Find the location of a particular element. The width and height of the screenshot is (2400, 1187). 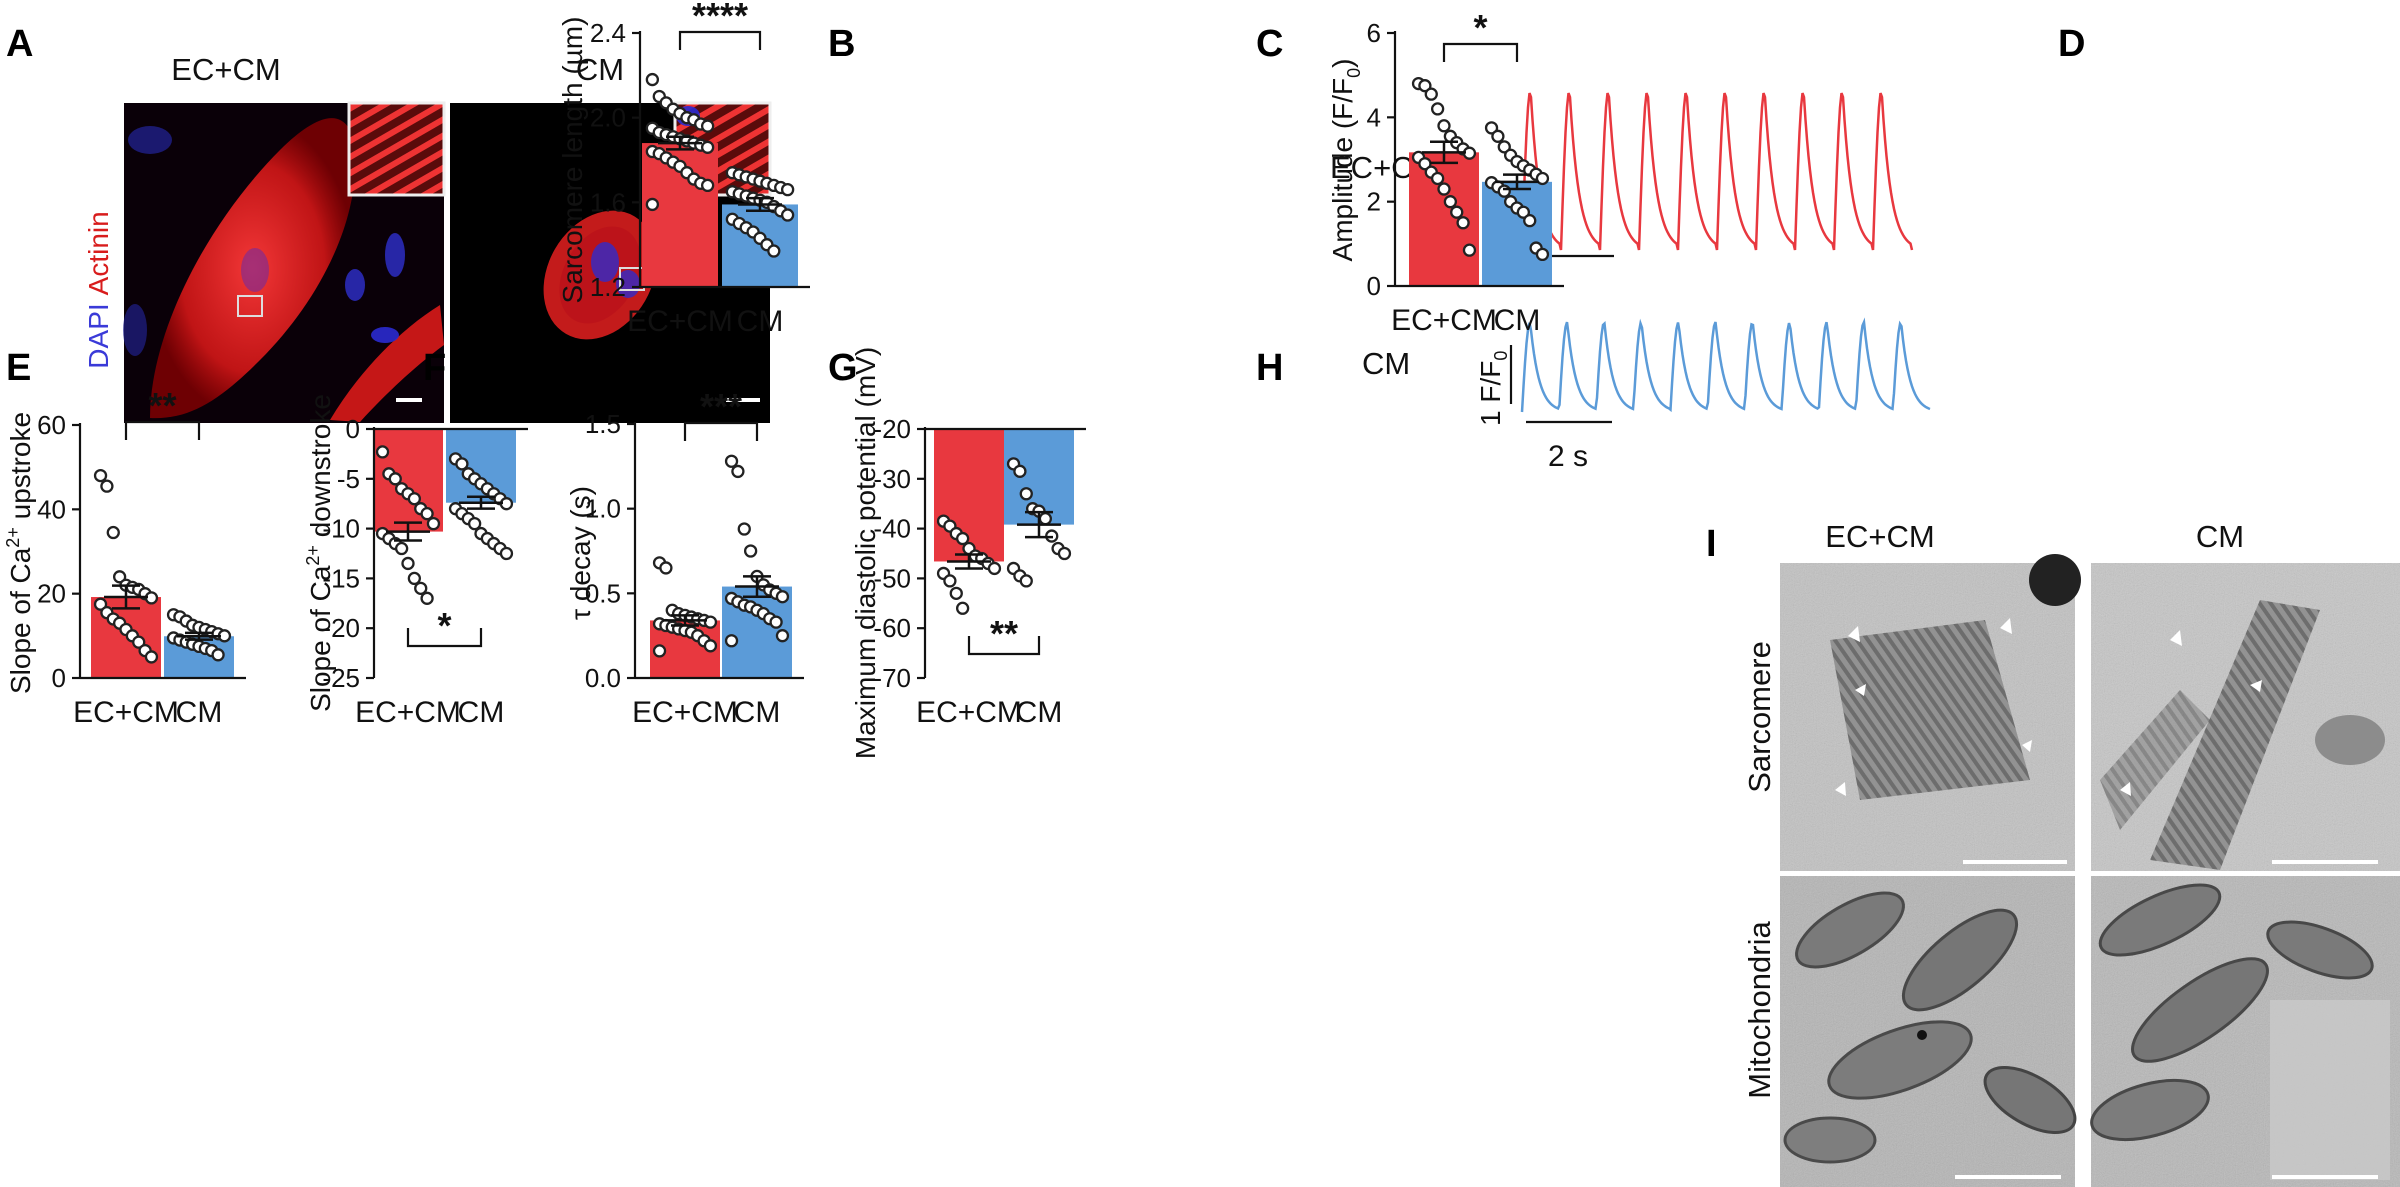

stain-dapi-label: DAPI is located at coordinates (98, 335).